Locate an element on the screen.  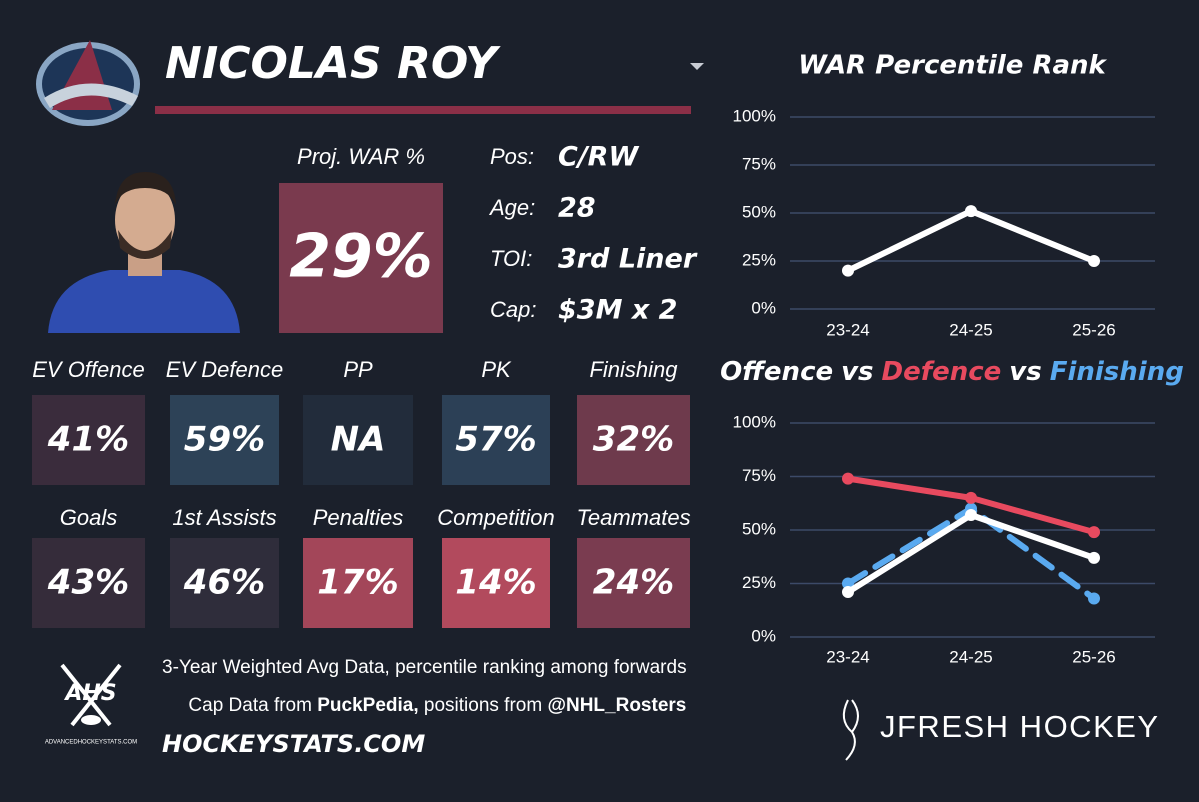
credit-text: Cap Data from is located at coordinates (252, 705).